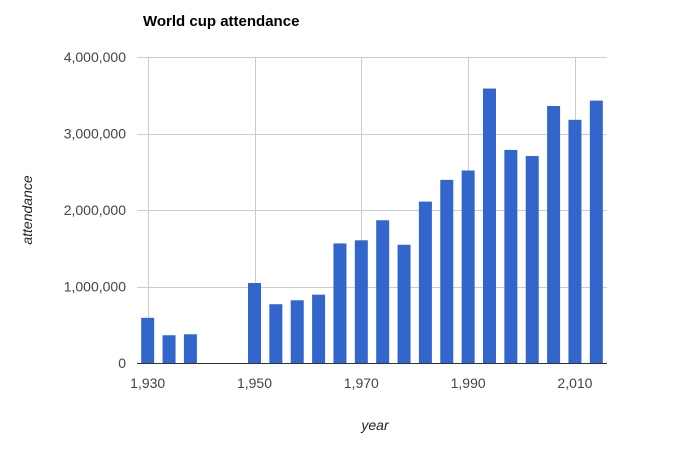 The height and width of the screenshot is (453, 677). What do you see at coordinates (95, 210) in the screenshot?
I see `y-tick-label: 2,000,000` at bounding box center [95, 210].